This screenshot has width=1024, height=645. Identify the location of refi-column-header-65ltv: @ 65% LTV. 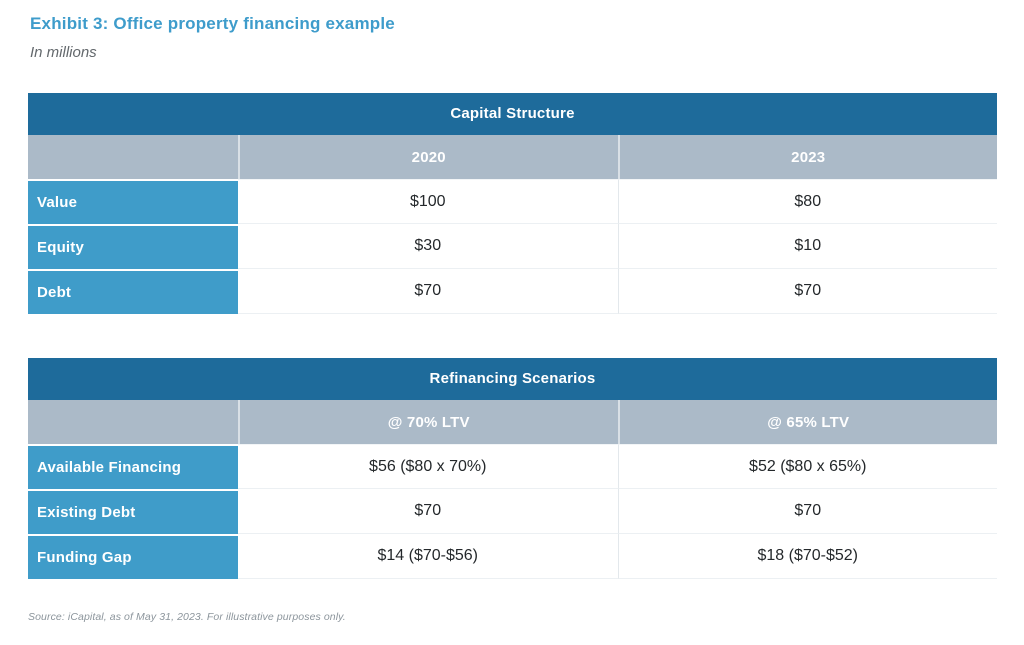
(807, 422).